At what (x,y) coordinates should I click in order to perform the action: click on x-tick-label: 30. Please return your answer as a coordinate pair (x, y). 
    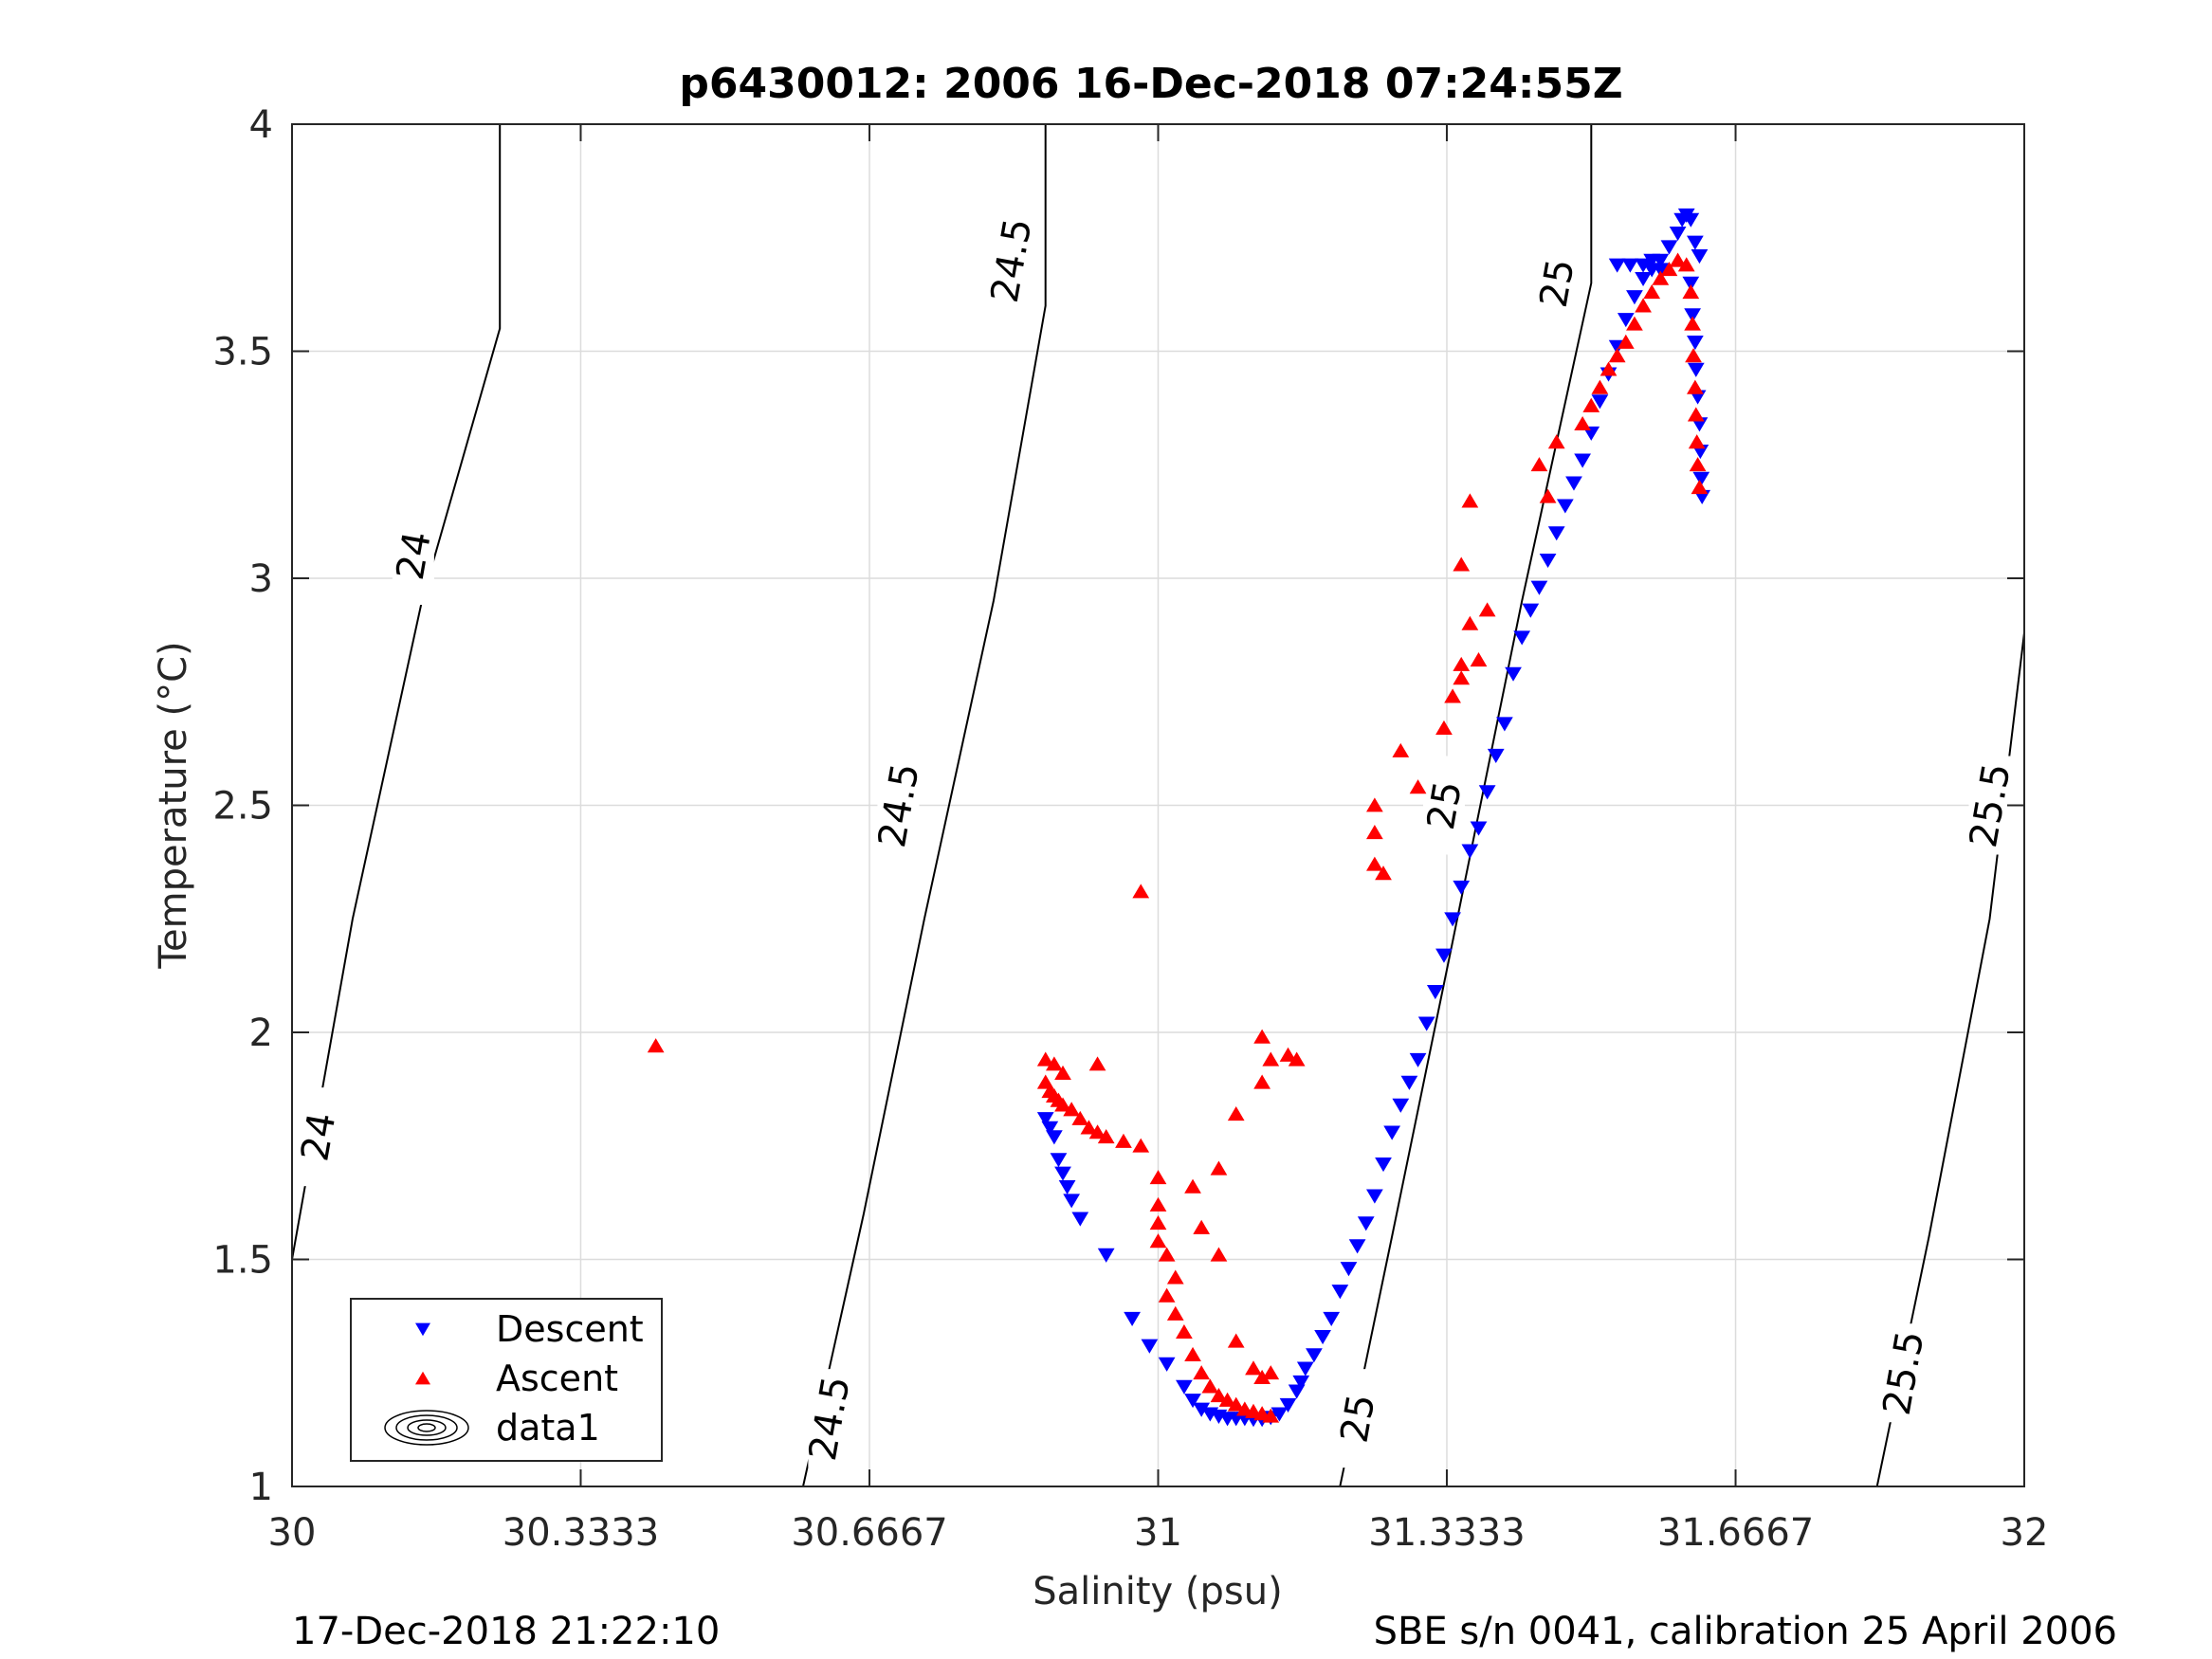
    Looking at the image, I should click on (292, 1533).